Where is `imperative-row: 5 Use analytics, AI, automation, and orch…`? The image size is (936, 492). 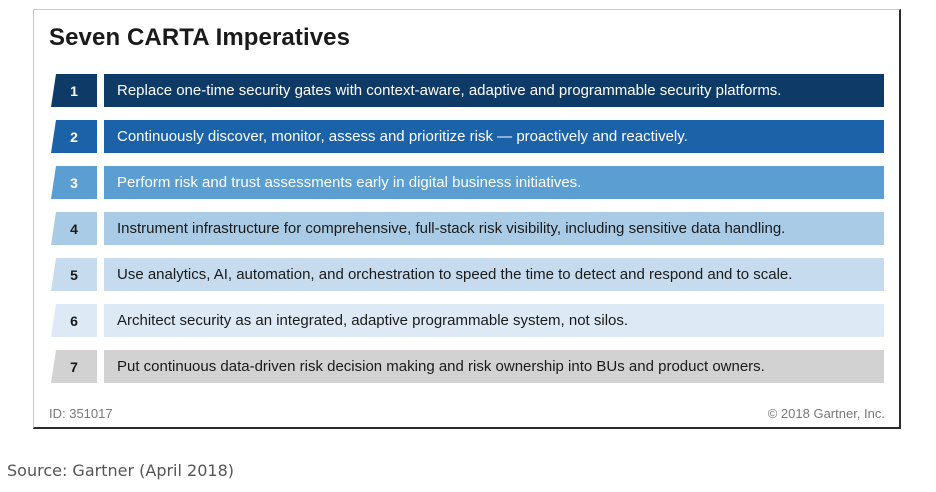
imperative-row: 5 Use analytics, AI, automation, and orch… is located at coordinates (466, 274).